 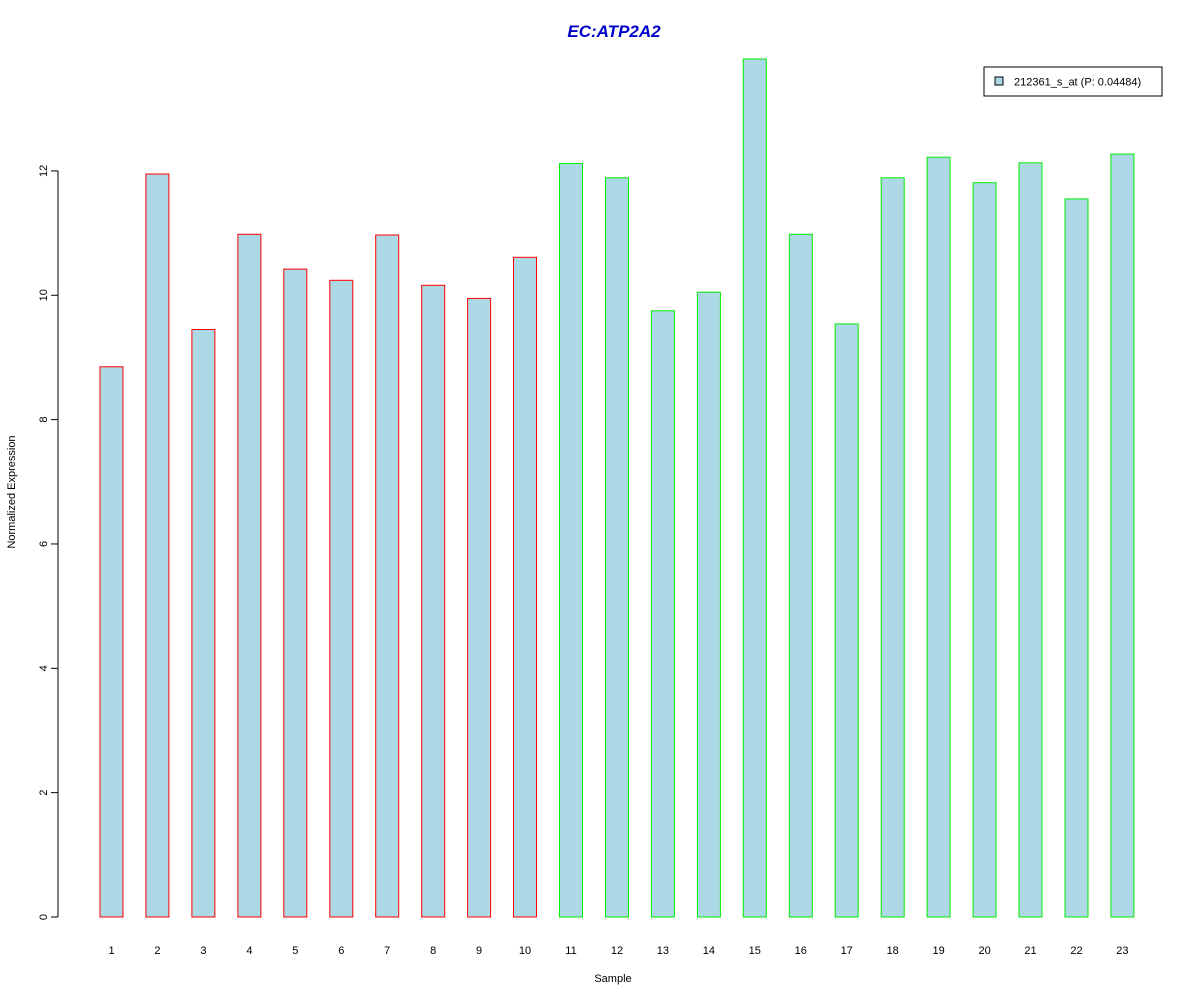 I want to click on x-tick-label: 21, so click(x=1030, y=951).